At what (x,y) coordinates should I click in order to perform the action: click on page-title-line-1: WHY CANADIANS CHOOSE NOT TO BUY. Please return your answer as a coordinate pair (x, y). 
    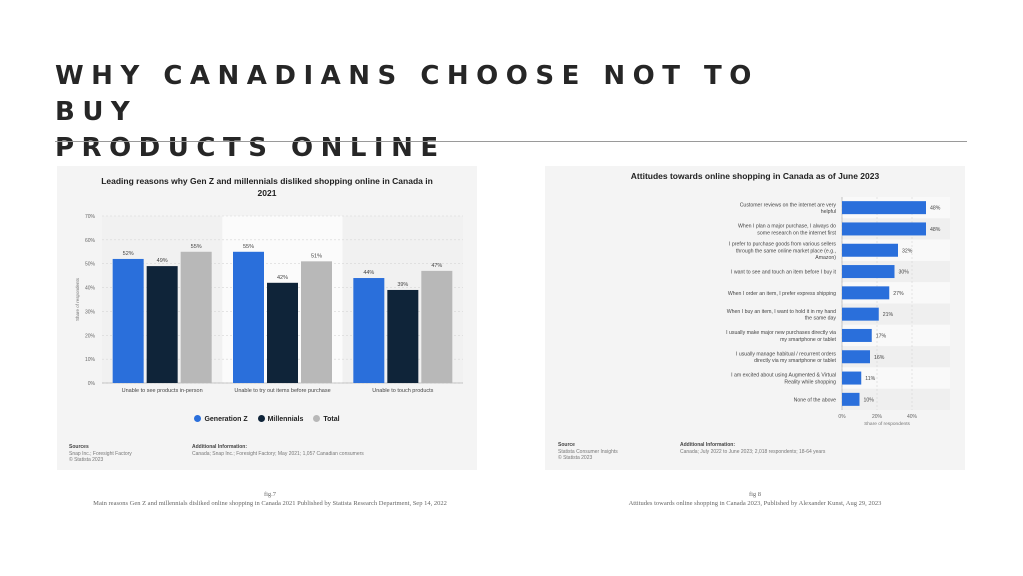
    Looking at the image, I should click on (407, 94).